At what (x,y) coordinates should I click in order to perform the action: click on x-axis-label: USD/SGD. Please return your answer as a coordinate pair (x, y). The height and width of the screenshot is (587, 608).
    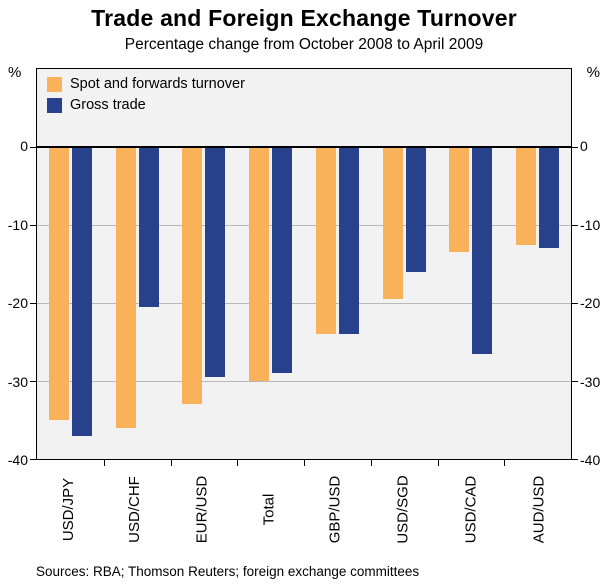
    Looking at the image, I should click on (403, 509).